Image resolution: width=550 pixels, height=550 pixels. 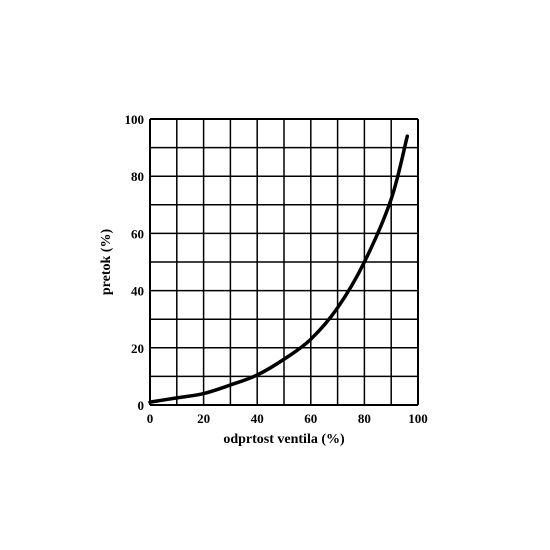 I want to click on y-tick-label: 20, so click(x=137, y=348).